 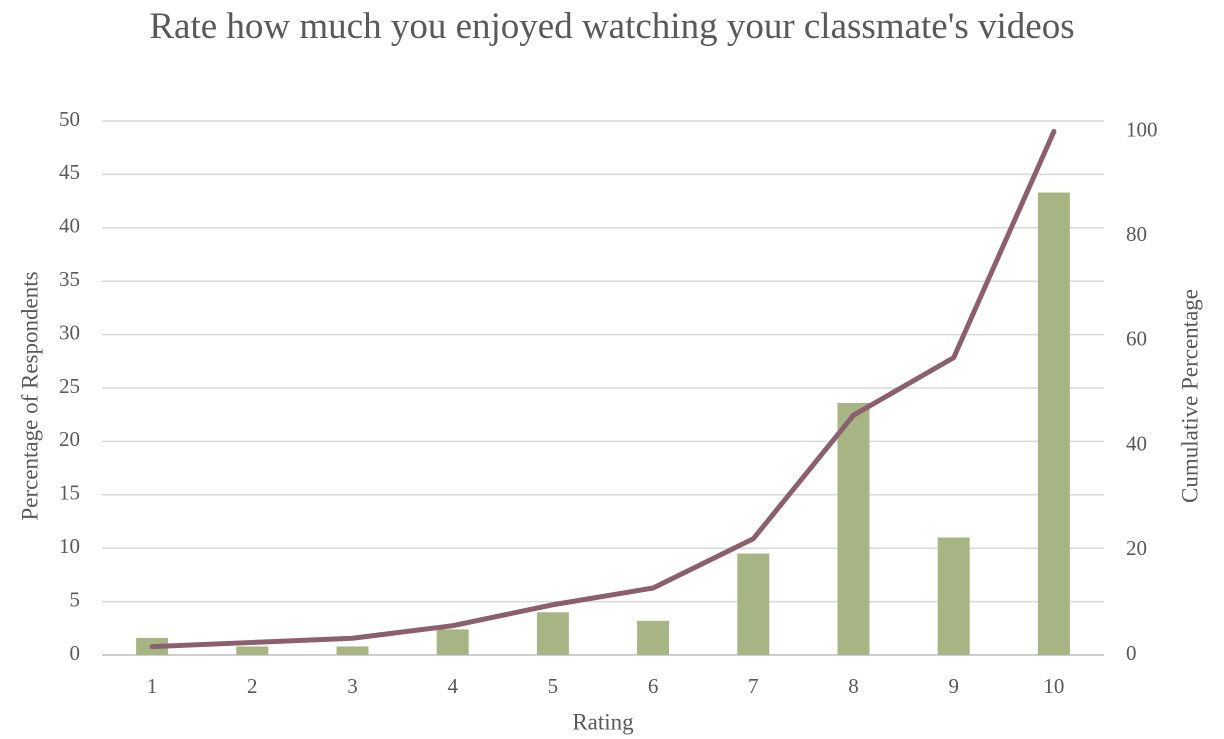 What do you see at coordinates (753, 686) in the screenshot?
I see `x-tick-label: 7` at bounding box center [753, 686].